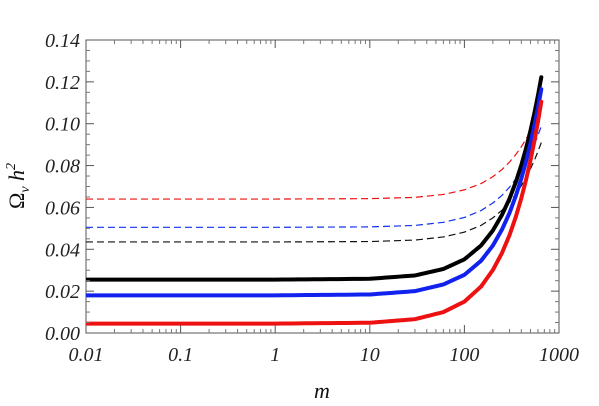 Image resolution: width=599 pixels, height=406 pixels. I want to click on x-tick-label: 10, so click(370, 355).